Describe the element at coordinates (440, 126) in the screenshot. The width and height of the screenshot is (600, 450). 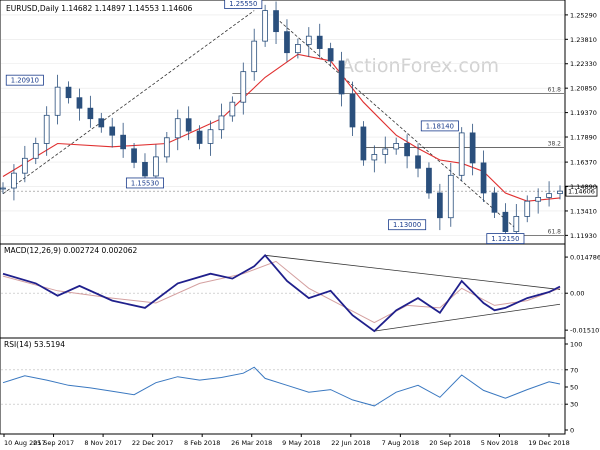
I see `annotation-label: 1.18140` at that location.